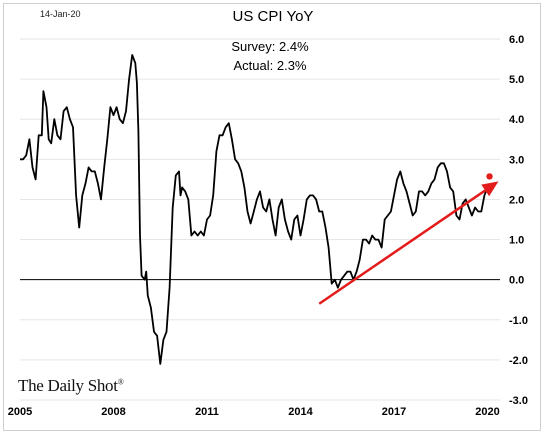 This screenshot has height=435, width=546. What do you see at coordinates (300, 412) in the screenshot?
I see `x-tick-label: 2014` at bounding box center [300, 412].